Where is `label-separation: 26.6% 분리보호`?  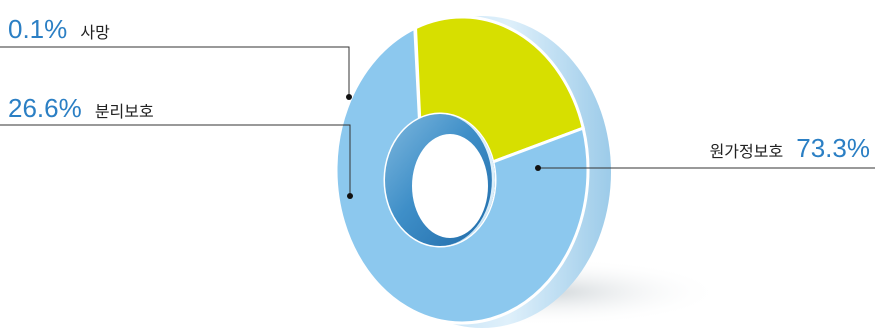 label-separation: 26.6% 분리보호 is located at coordinates (81, 108).